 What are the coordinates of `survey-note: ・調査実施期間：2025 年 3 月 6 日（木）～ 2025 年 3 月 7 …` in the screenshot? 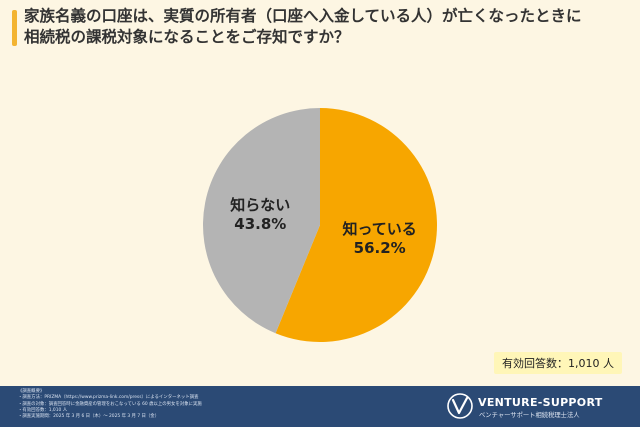 It's located at (89, 417).